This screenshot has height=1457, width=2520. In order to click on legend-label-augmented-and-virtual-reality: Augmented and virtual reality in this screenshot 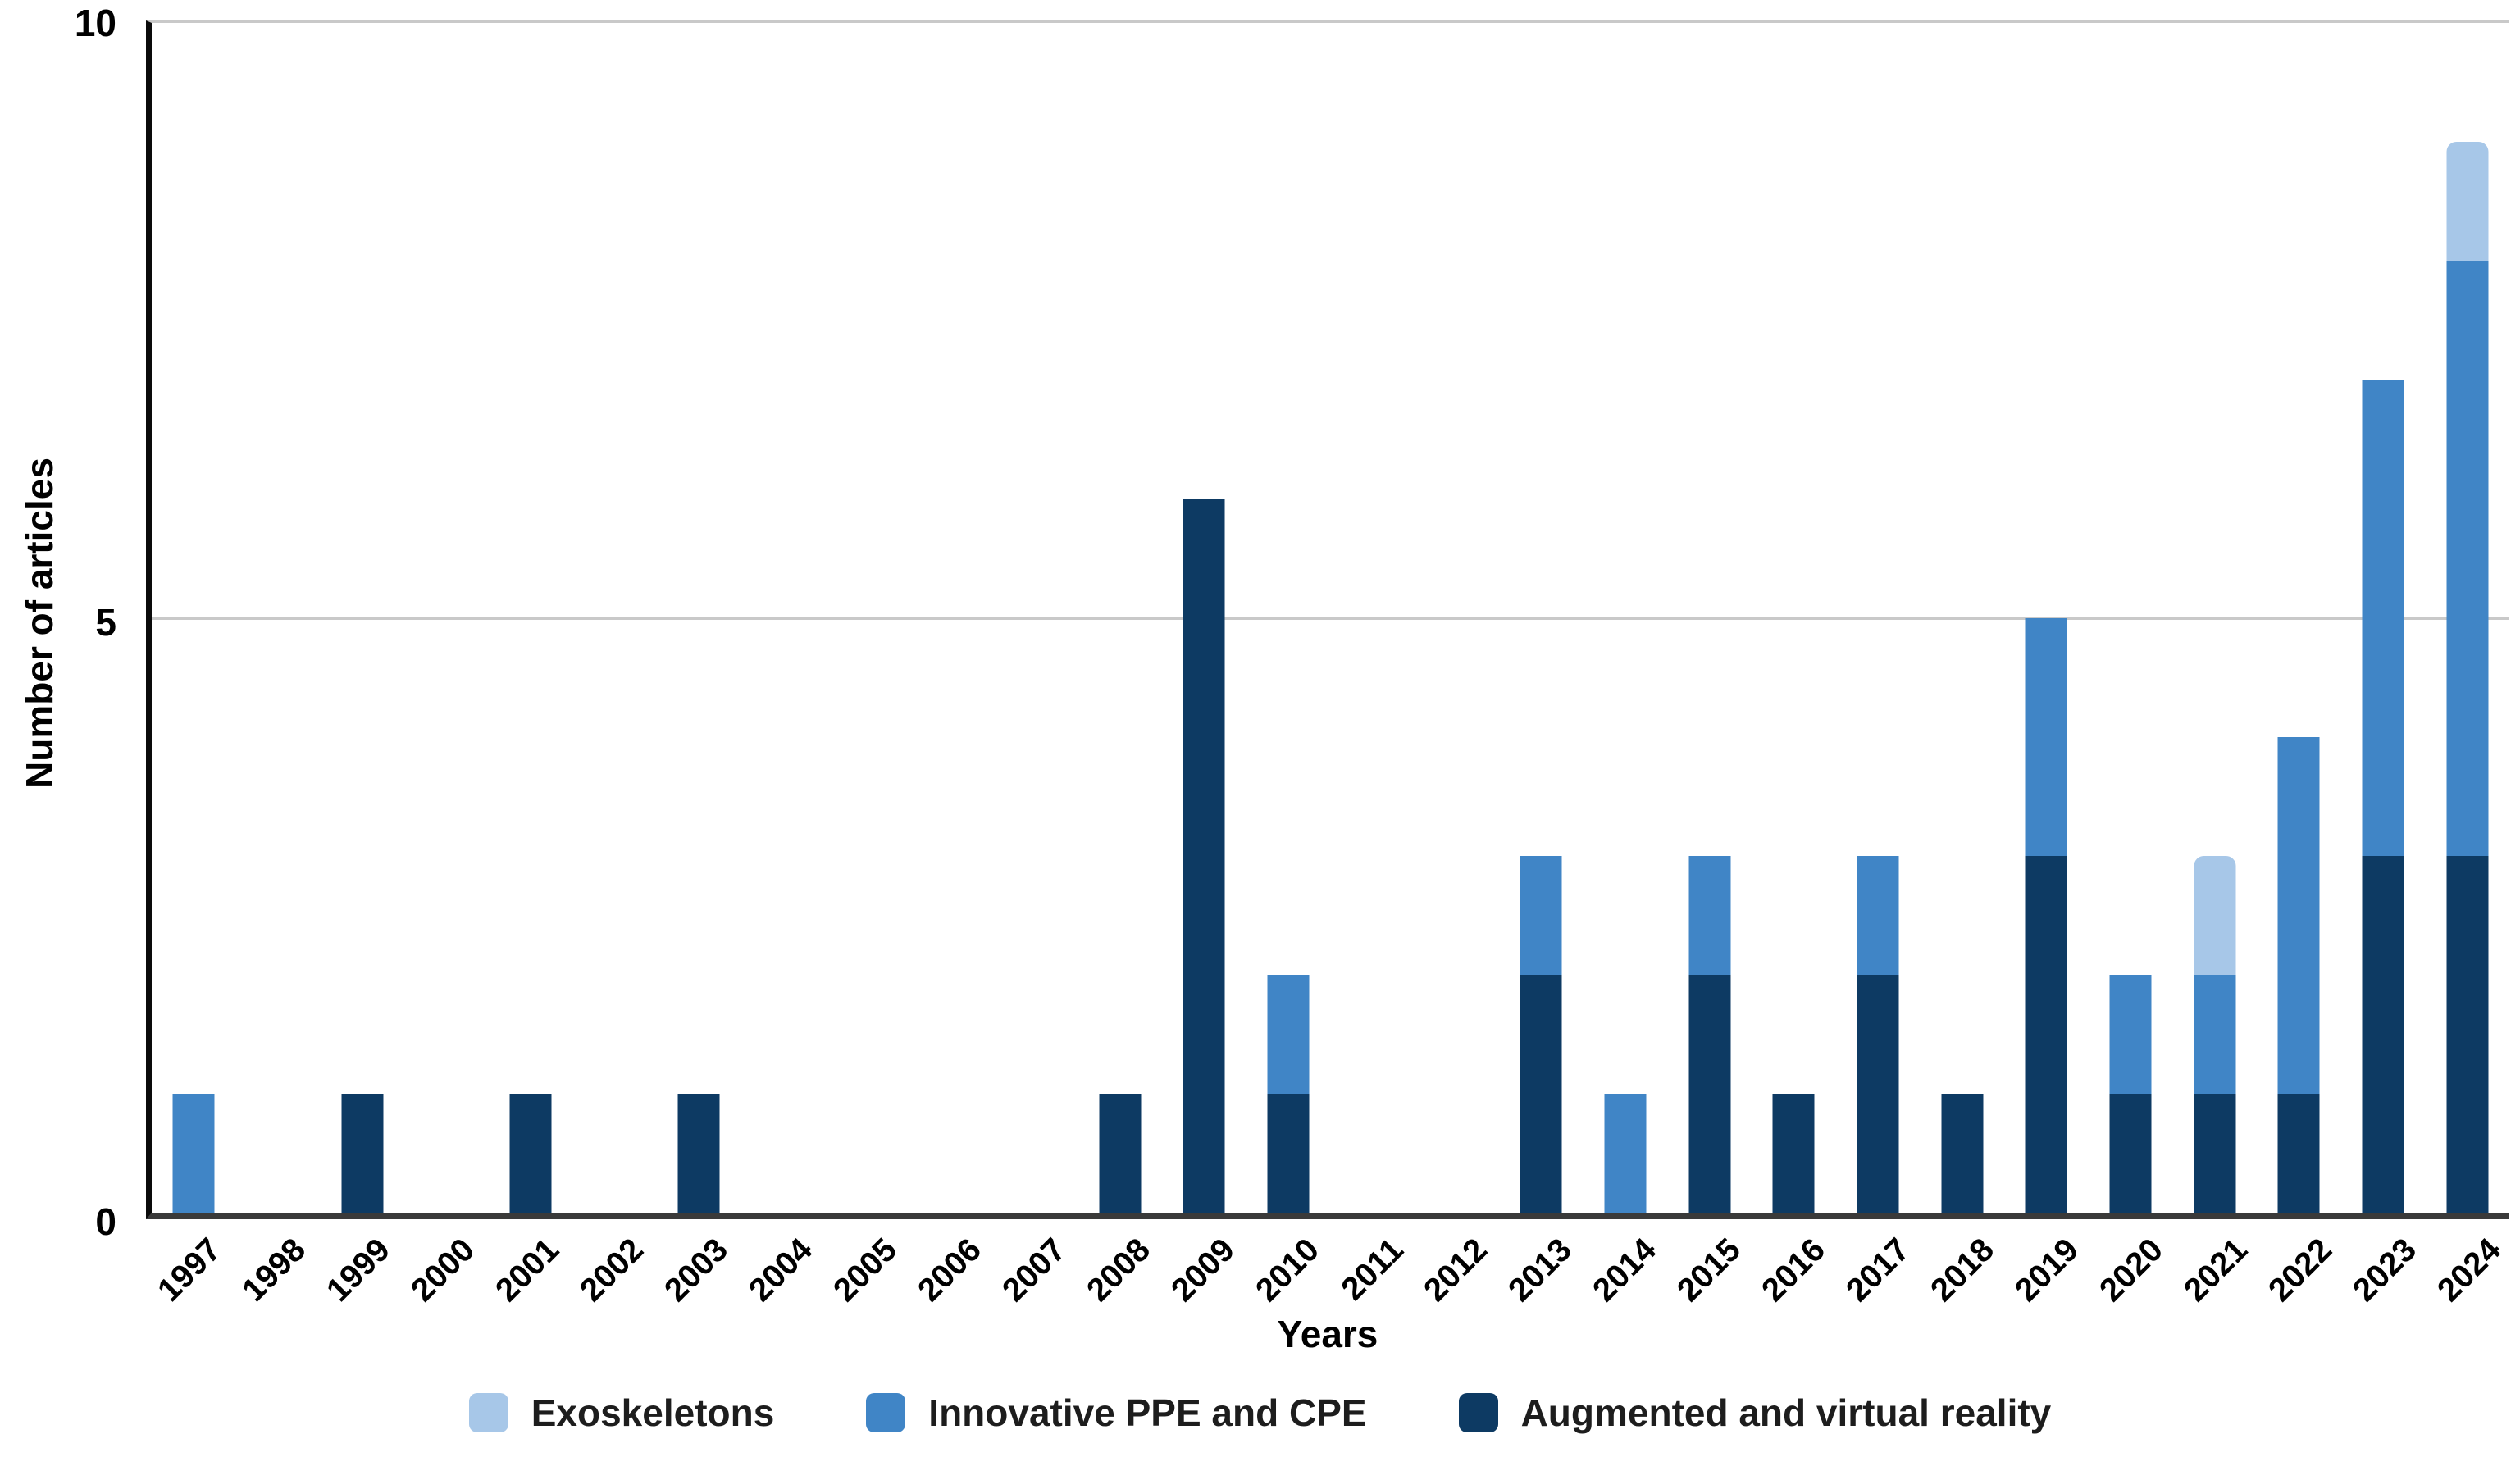, I will do `click(1786, 1412)`.